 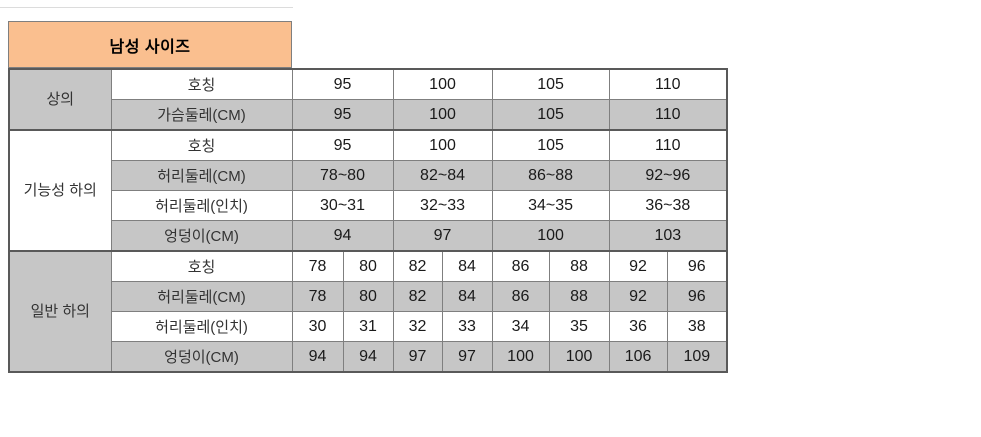 I want to click on table-row: 허리둘레(CM) 78~80 82~84 86~88 92~96, so click(x=368, y=175).